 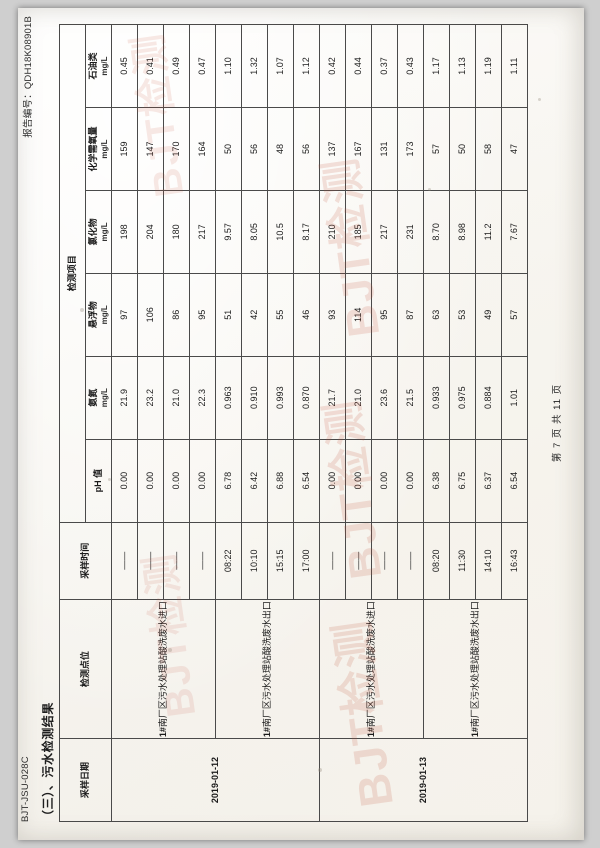 What do you see at coordinates (306, 315) in the screenshot?
I see `cell-suspended-solids: 46` at bounding box center [306, 315].